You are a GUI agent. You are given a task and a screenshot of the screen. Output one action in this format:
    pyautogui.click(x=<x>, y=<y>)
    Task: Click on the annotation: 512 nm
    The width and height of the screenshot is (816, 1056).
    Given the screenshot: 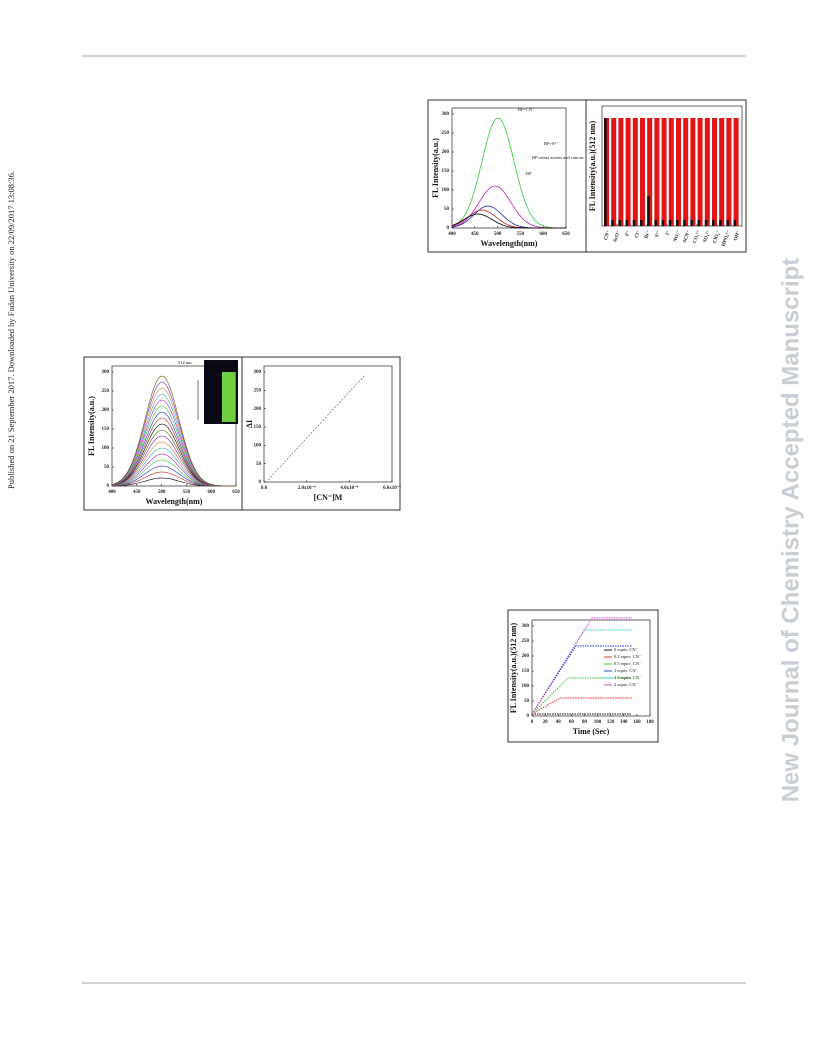 What is the action you would take?
    pyautogui.click(x=185, y=362)
    